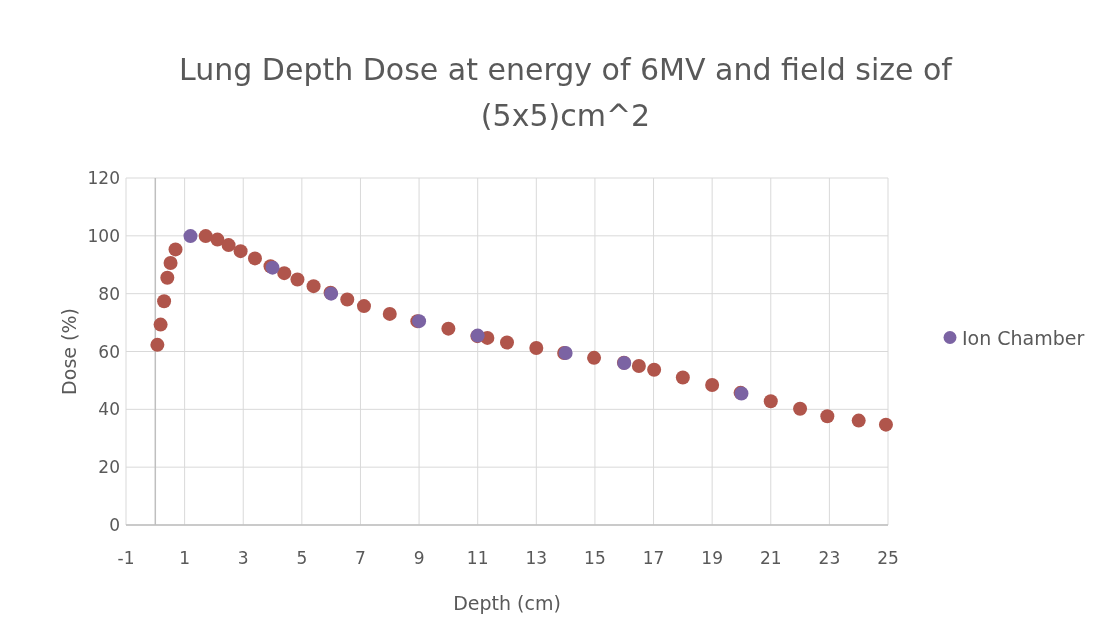 The width and height of the screenshot is (1115, 638). Describe the element at coordinates (109, 293) in the screenshot. I see `y-tick-label: 80` at that location.